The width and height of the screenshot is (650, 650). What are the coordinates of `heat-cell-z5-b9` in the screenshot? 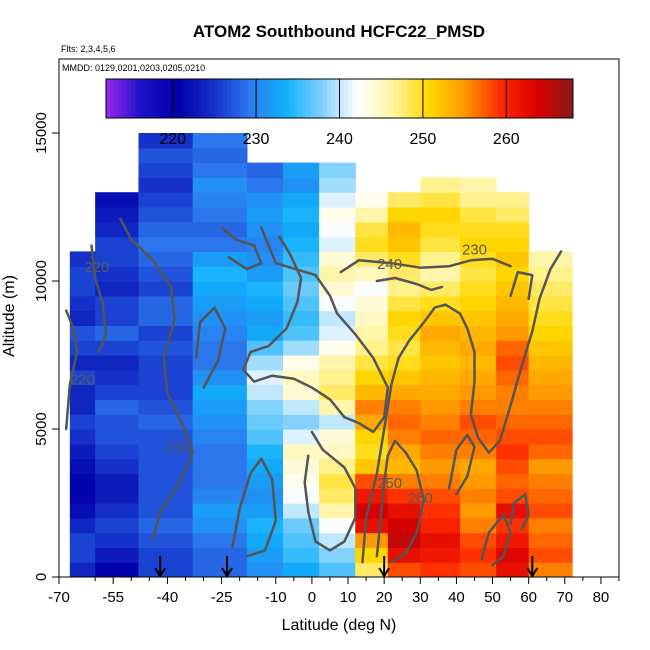 It's located at (301, 437).